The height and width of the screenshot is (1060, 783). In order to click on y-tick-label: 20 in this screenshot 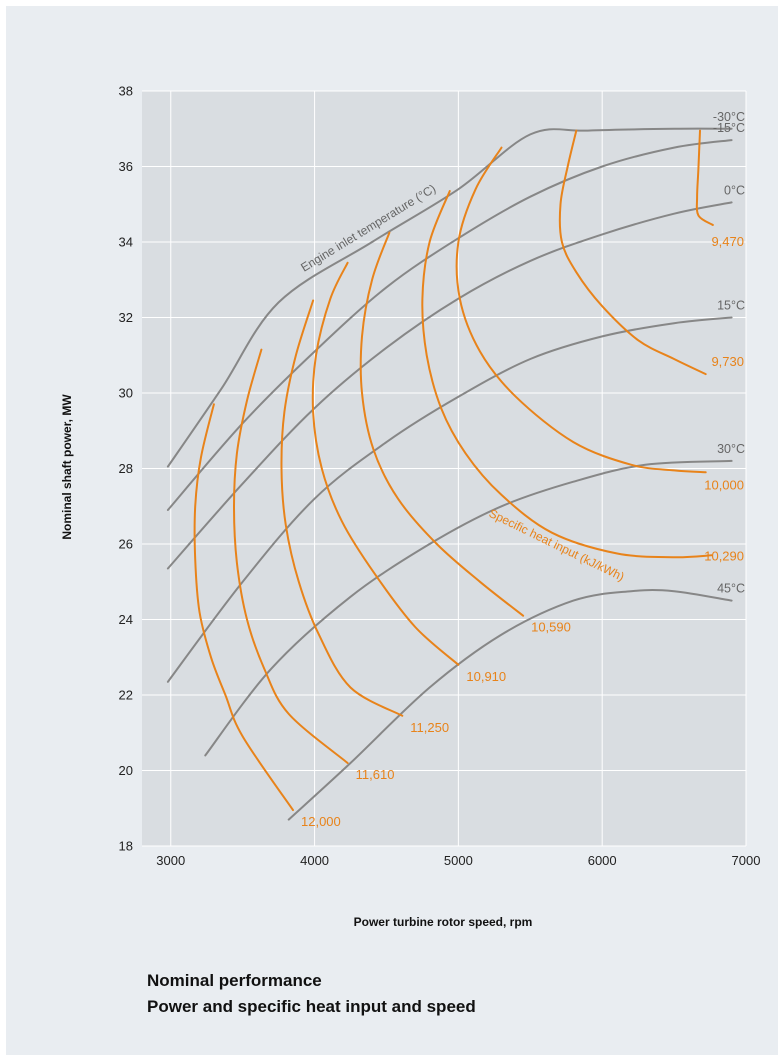, I will do `click(126, 770)`.